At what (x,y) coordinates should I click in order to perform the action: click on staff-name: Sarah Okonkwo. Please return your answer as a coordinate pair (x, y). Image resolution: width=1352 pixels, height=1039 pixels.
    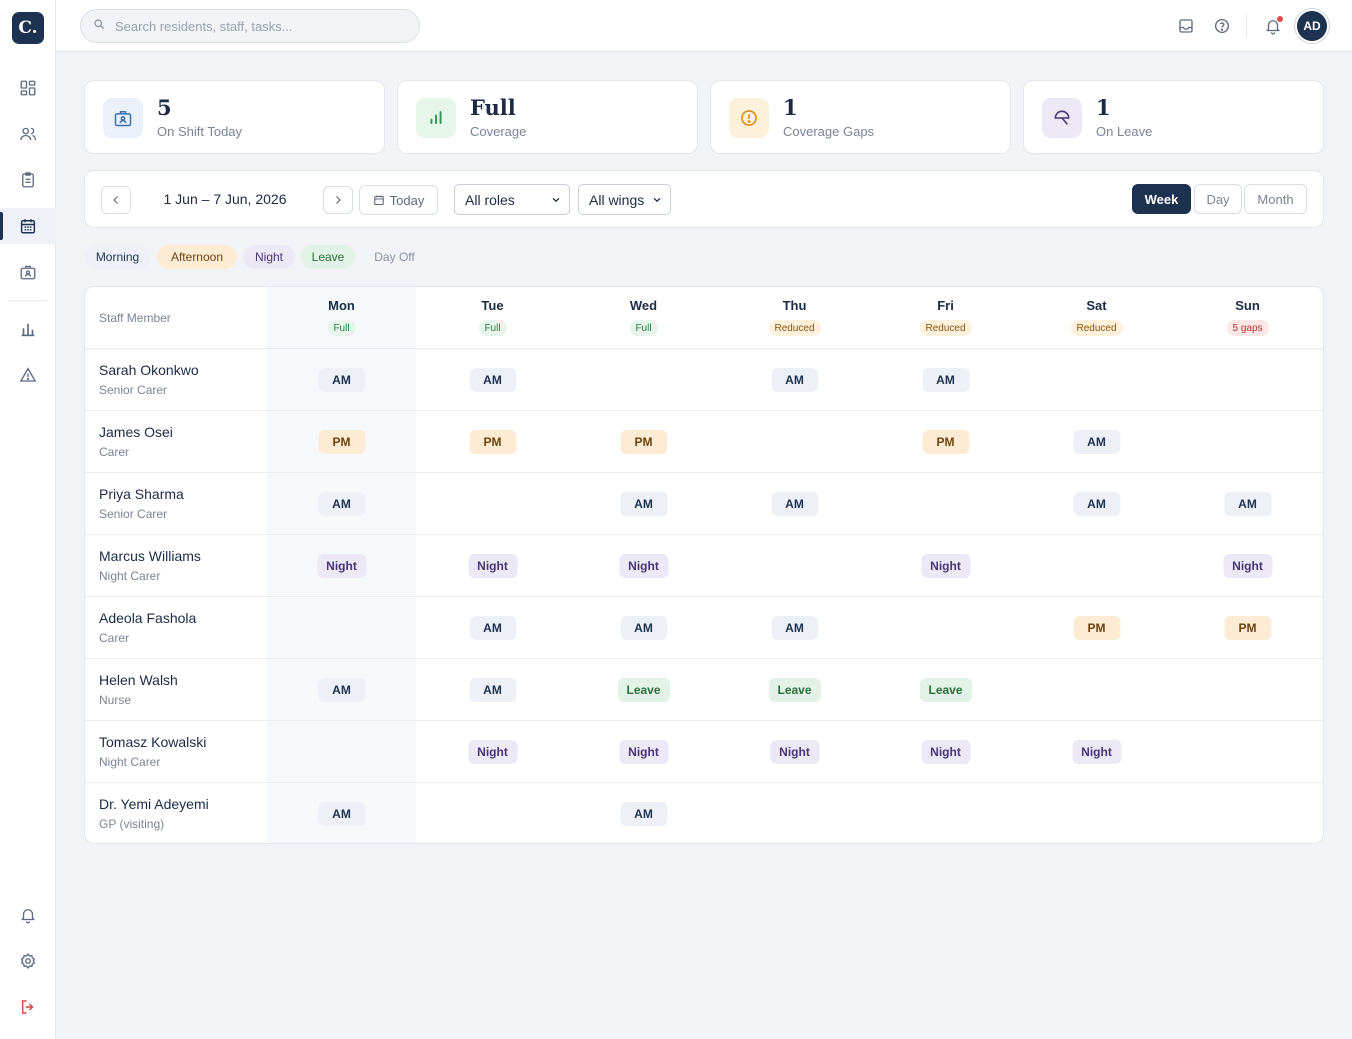
    Looking at the image, I should click on (149, 370).